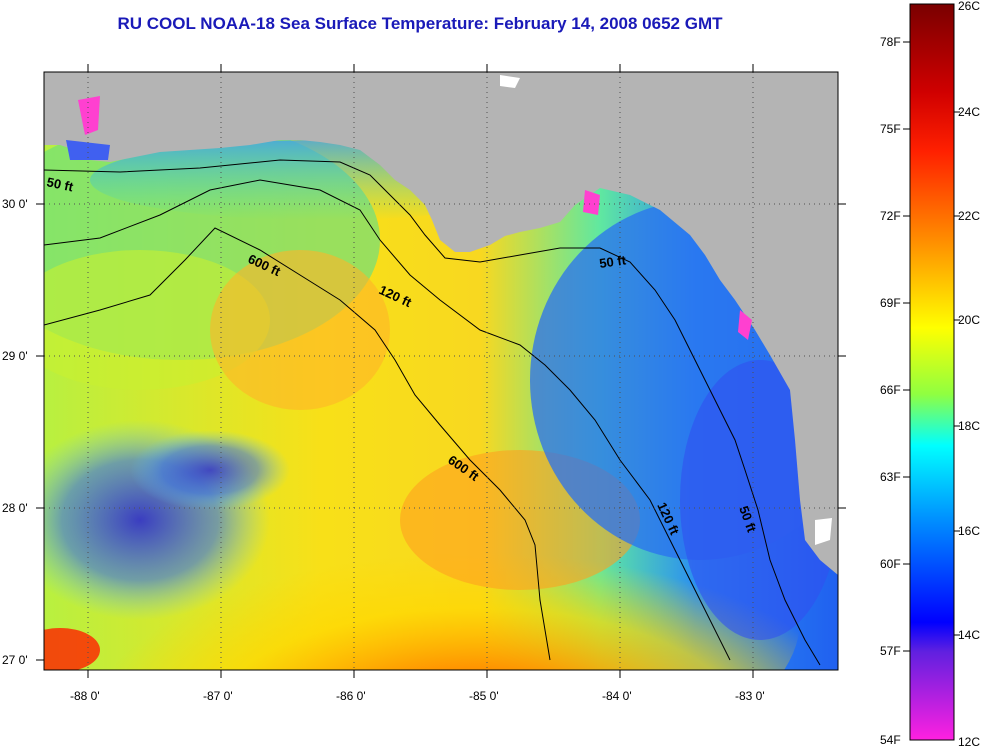 The width and height of the screenshot is (992, 754). I want to click on colorbar-f-label: 63F, so click(890, 477).